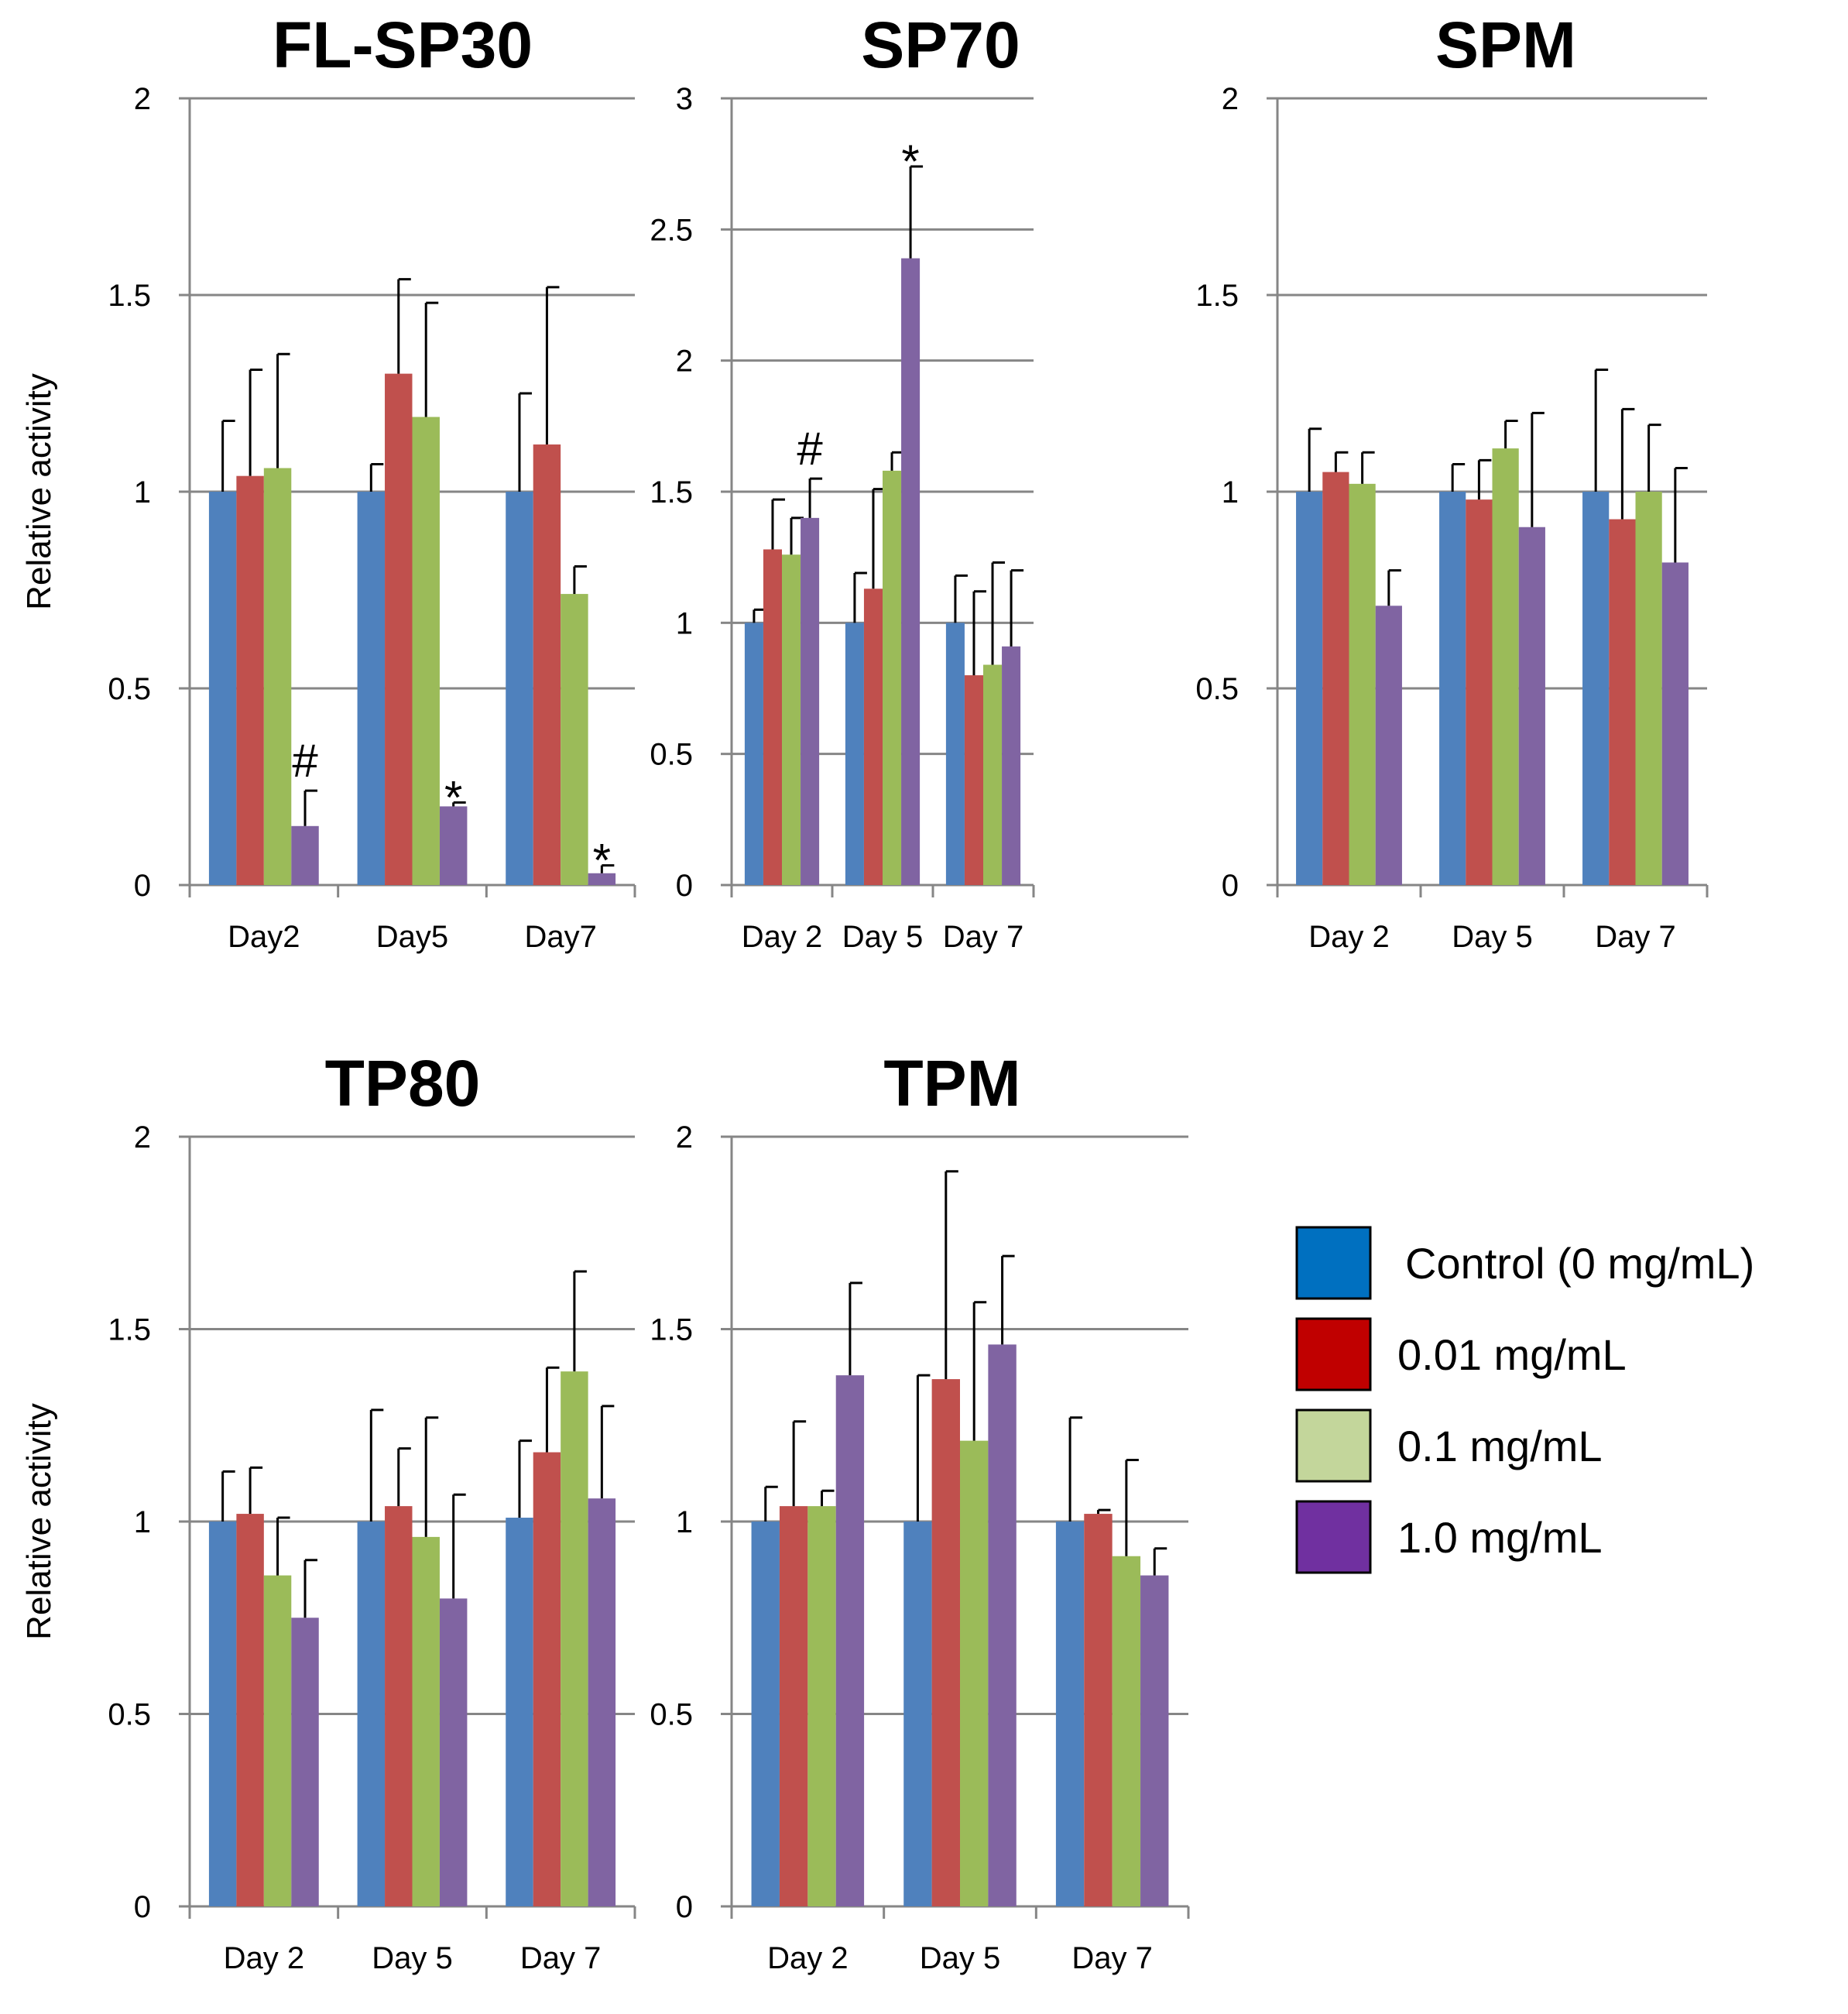 The image size is (1848, 2014). Describe the element at coordinates (1500, 1446) in the screenshot. I see `legend-label: 0.1 mg/mL` at that location.